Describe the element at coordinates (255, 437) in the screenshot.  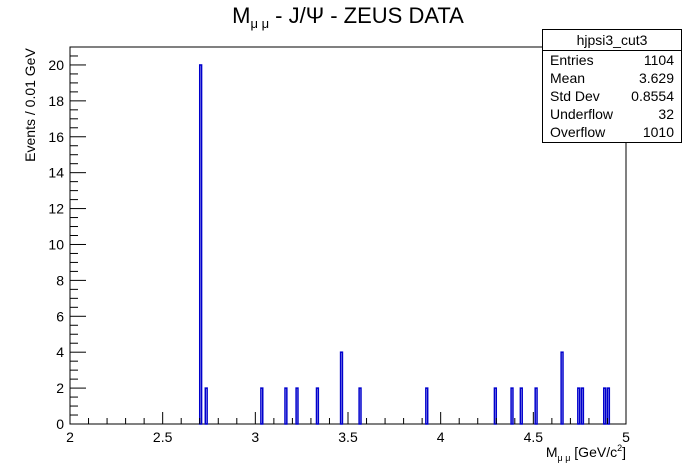
I see `x-tick-label: 3` at that location.